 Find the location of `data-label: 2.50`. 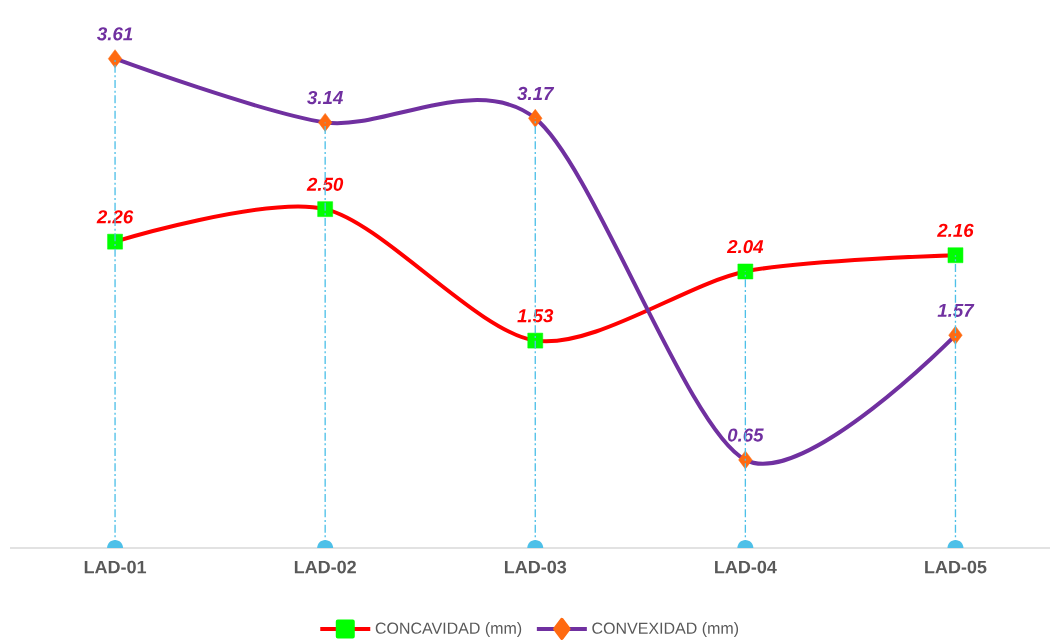

data-label: 2.50 is located at coordinates (325, 184).